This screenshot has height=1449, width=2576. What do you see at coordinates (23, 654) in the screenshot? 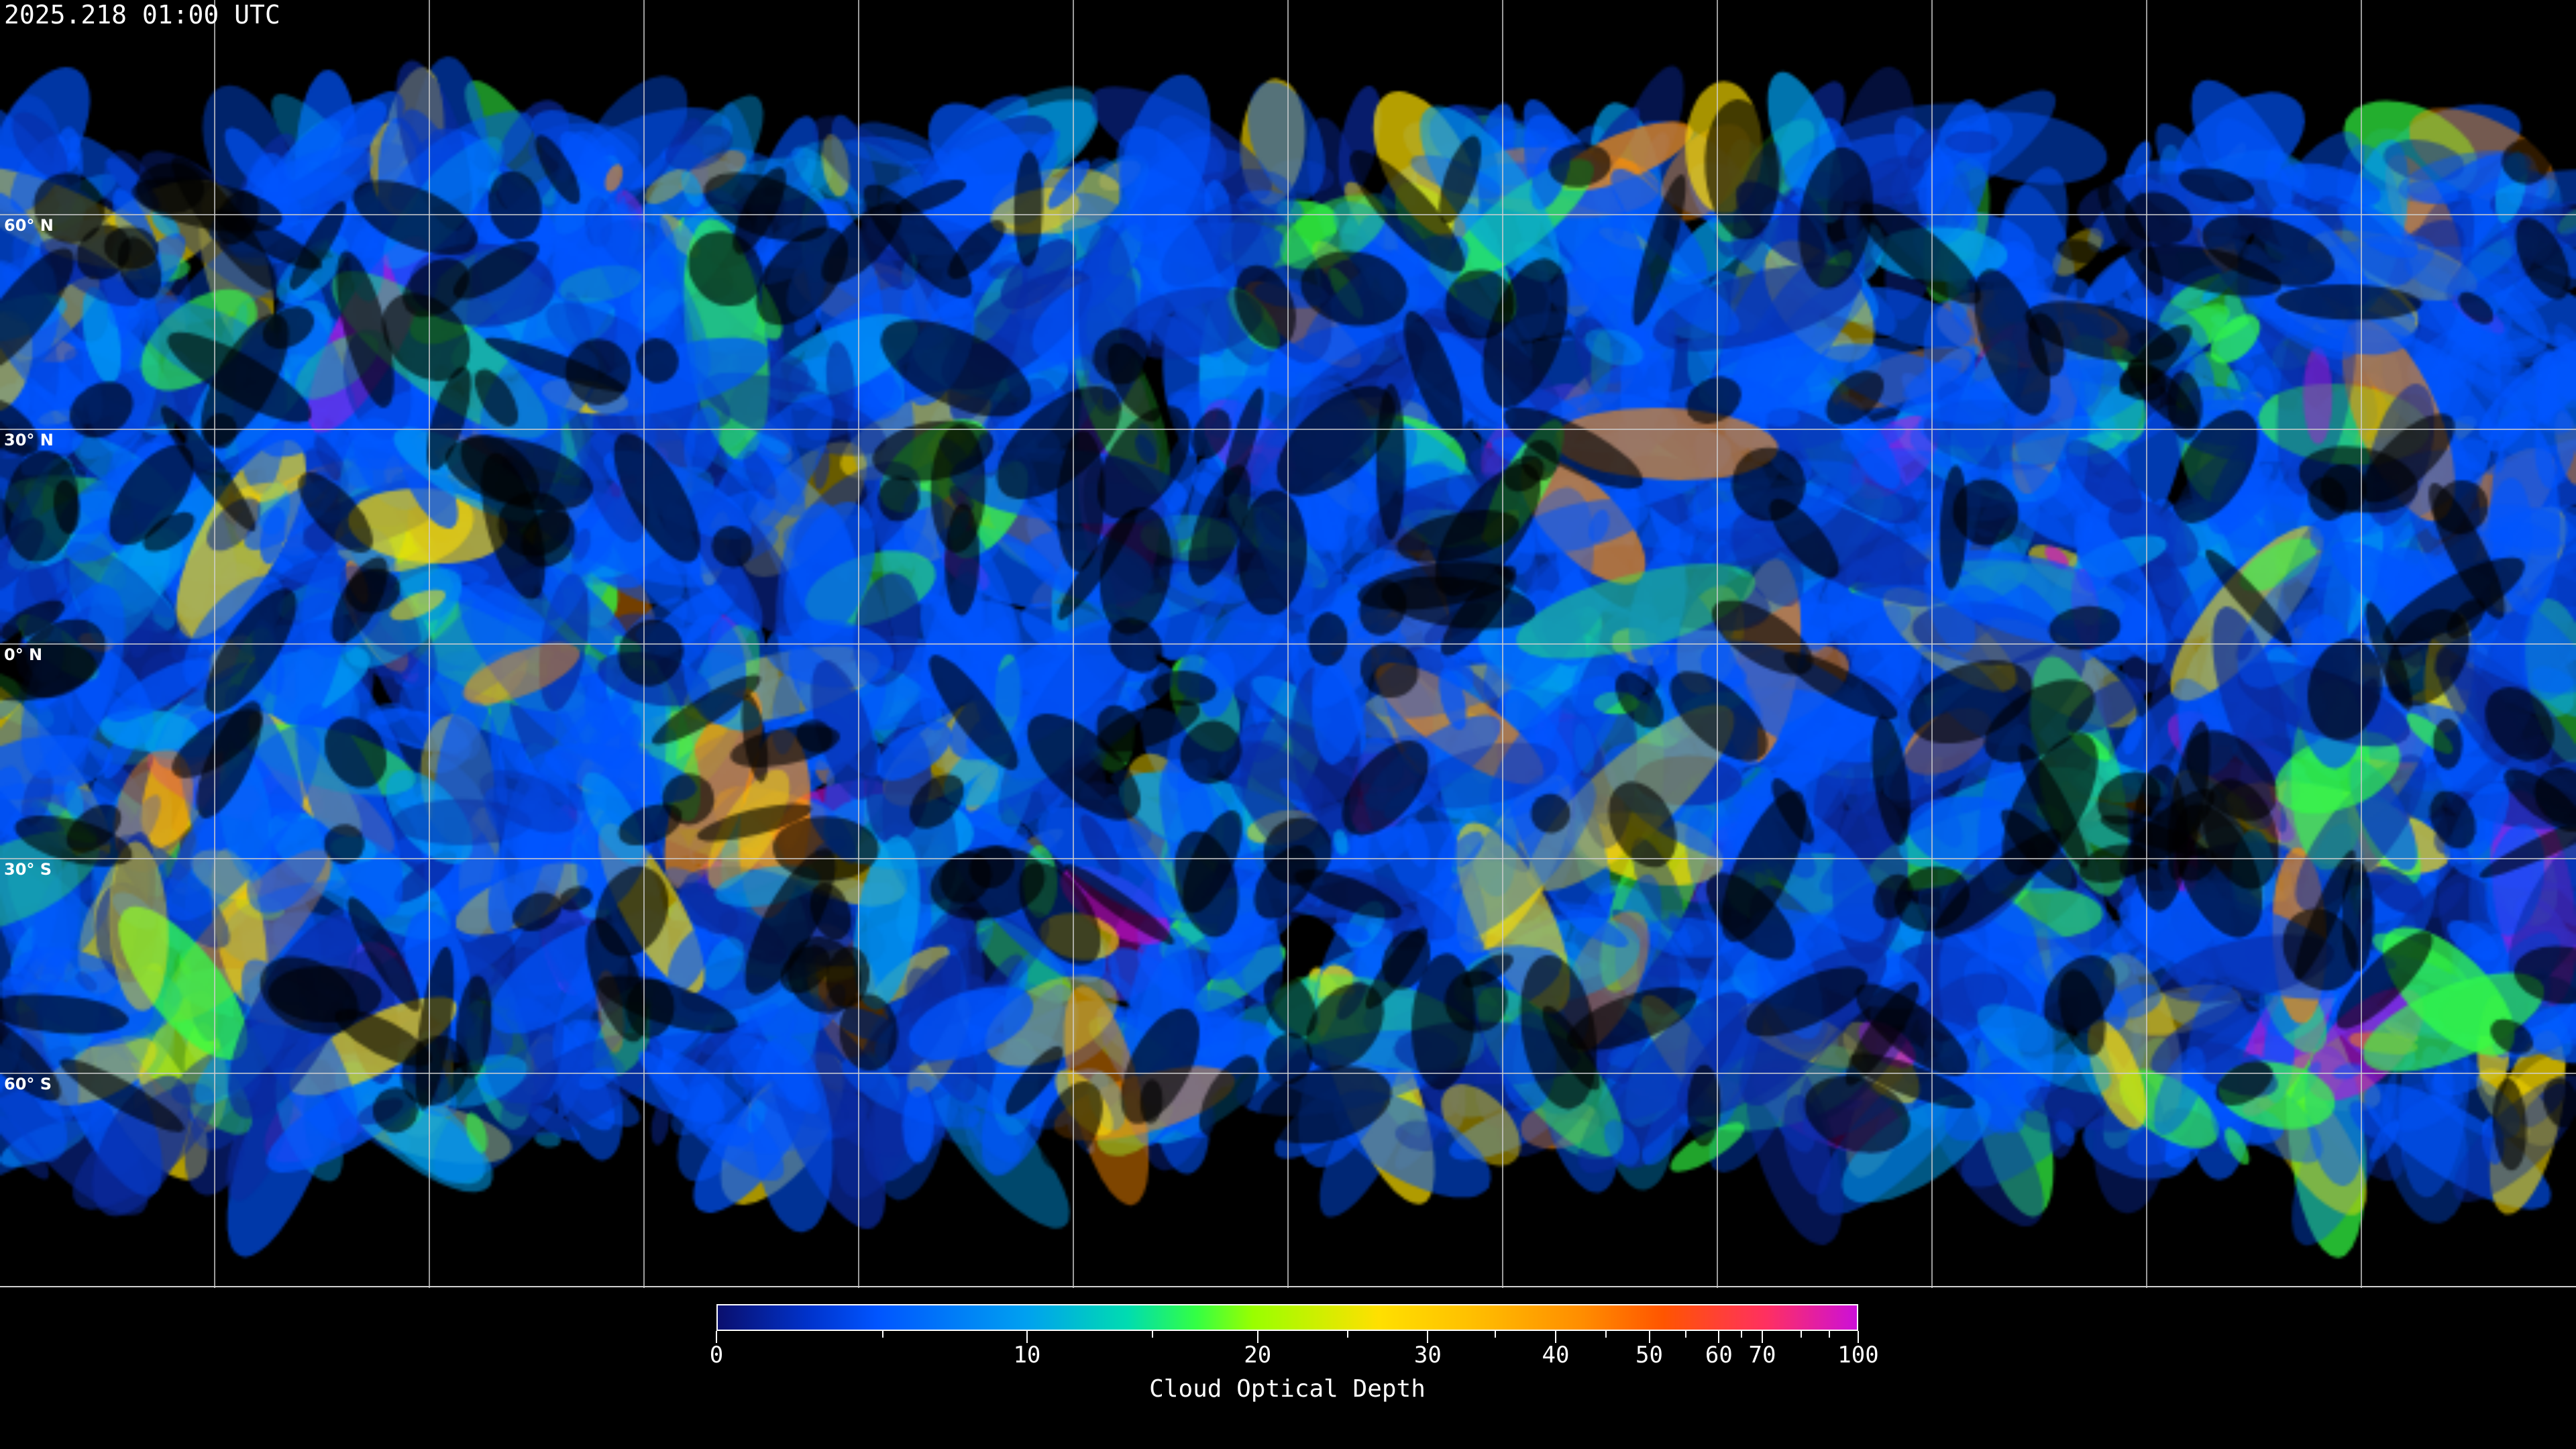
I see `lat-label-0n: 0° N` at bounding box center [23, 654].